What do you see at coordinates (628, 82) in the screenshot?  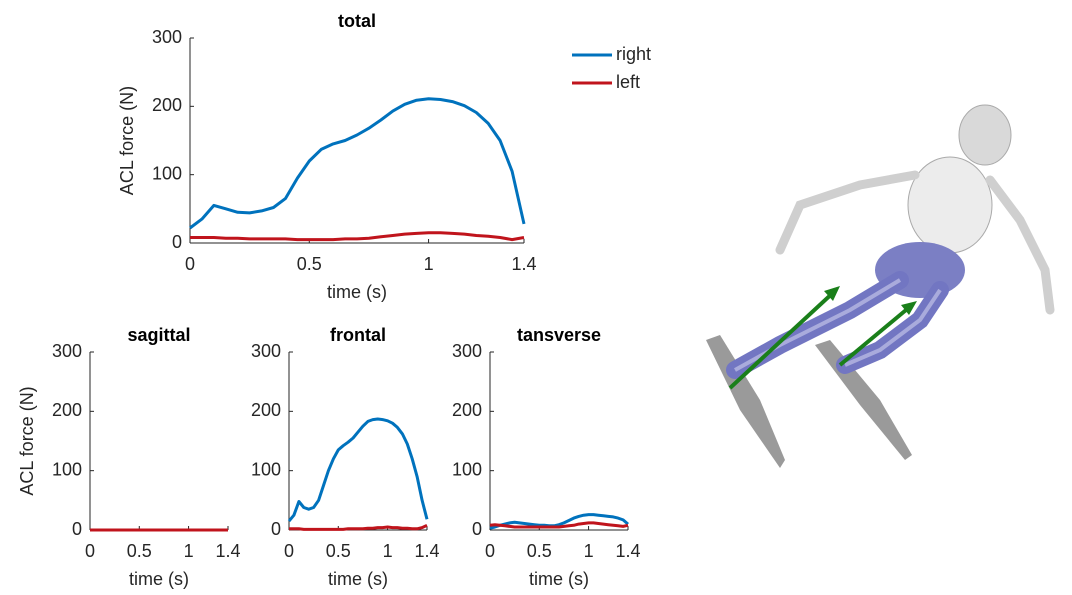 I see `legend-label: left` at bounding box center [628, 82].